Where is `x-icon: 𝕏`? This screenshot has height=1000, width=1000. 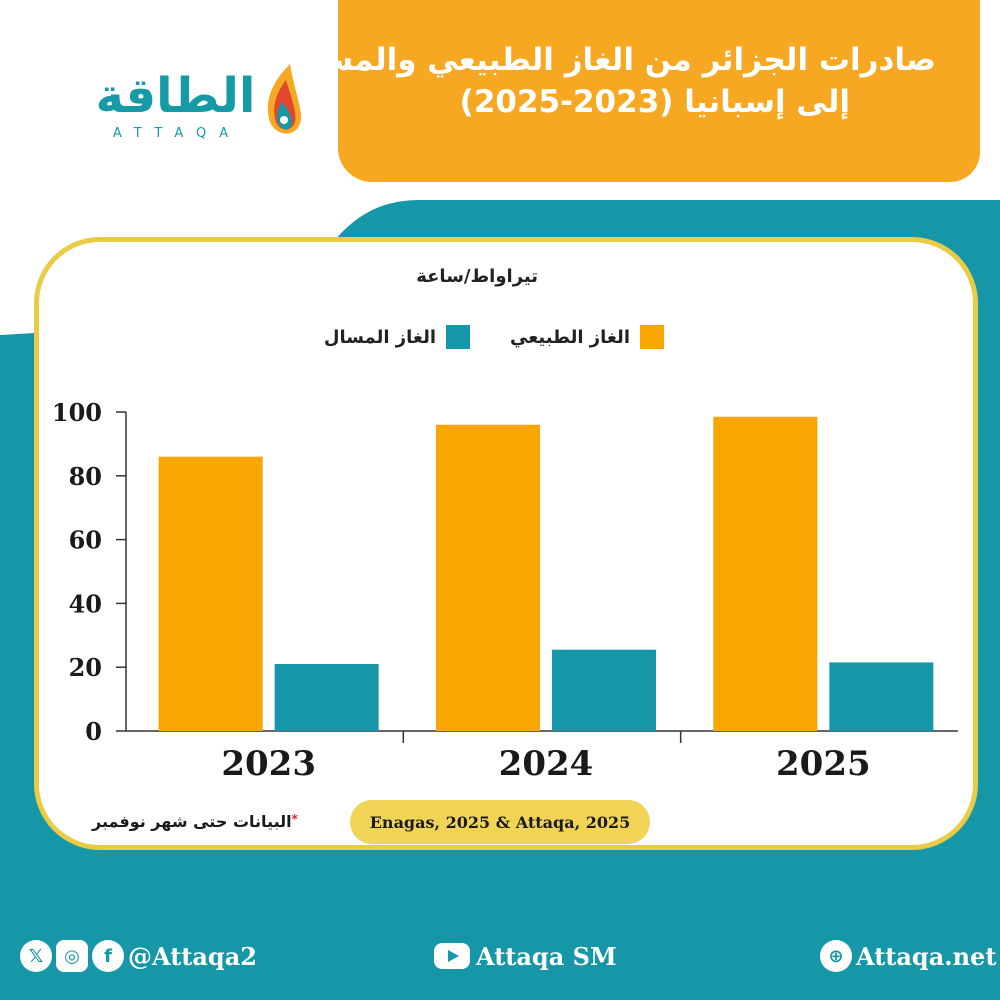
x-icon: 𝕏 is located at coordinates (36, 956).